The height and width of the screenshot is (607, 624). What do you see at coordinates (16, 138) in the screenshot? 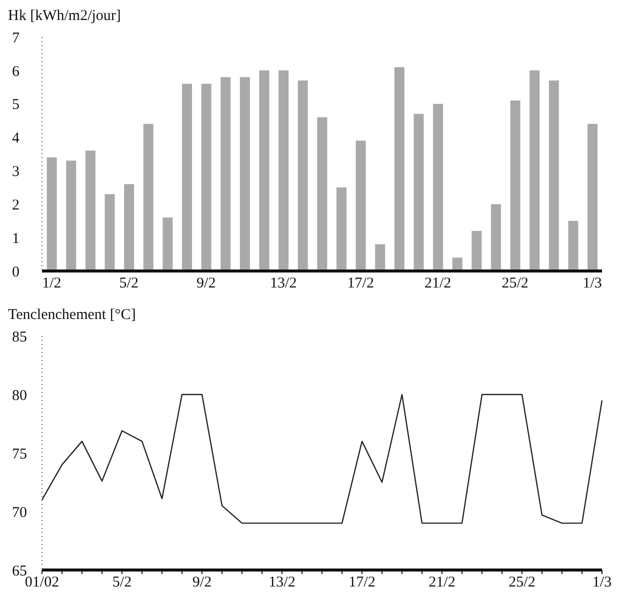
I see `y-tick-label: 4` at bounding box center [16, 138].